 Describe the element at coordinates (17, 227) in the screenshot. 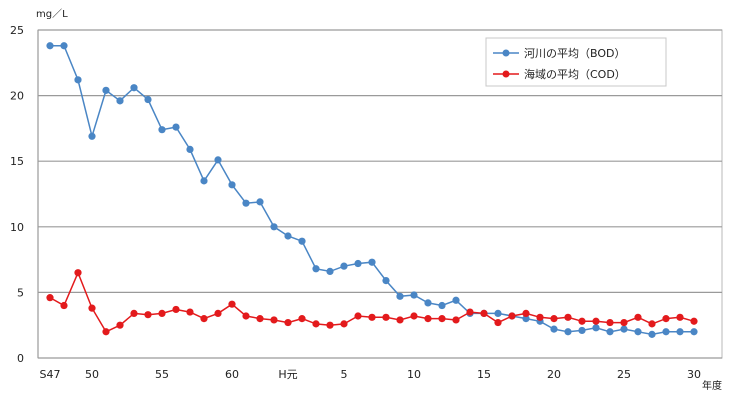

I see `y-tick-label: 10` at that location.